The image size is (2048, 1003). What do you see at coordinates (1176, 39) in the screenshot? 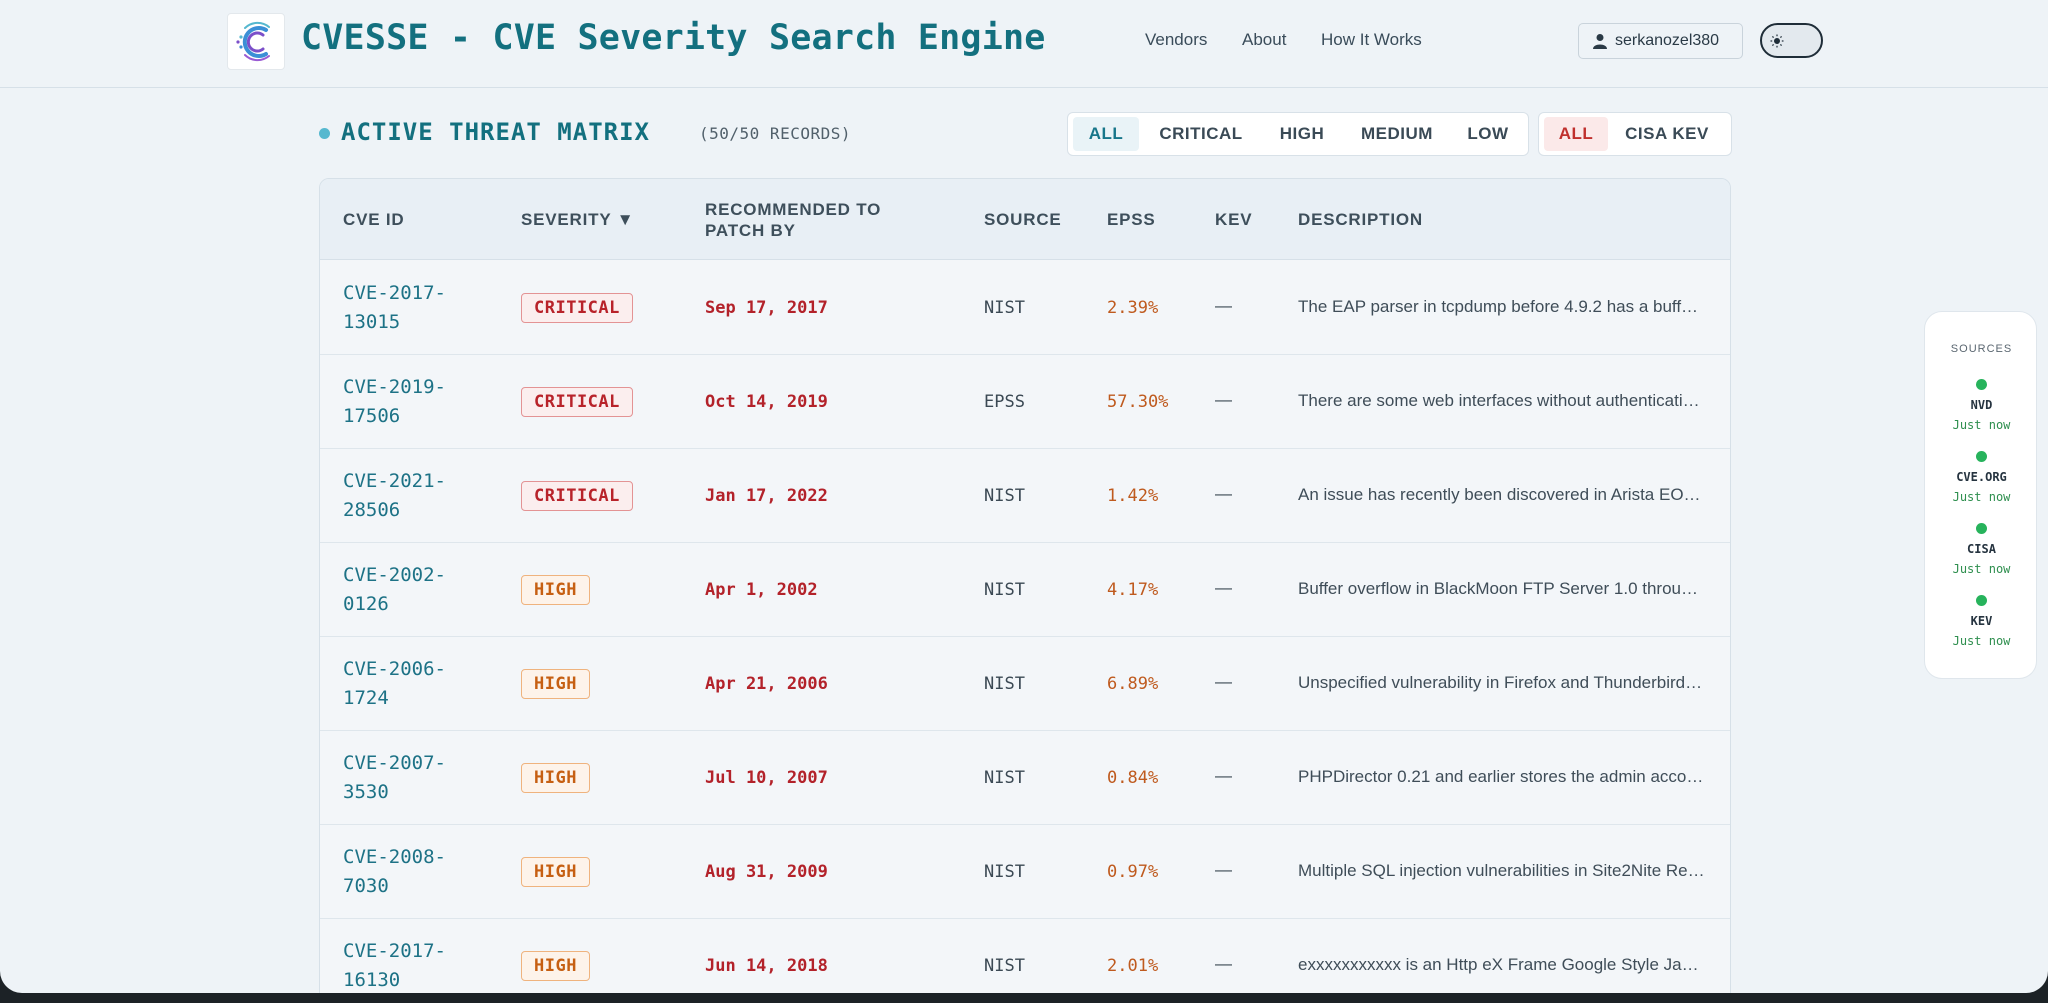
I see `nav-vendors: Vendors` at bounding box center [1176, 39].